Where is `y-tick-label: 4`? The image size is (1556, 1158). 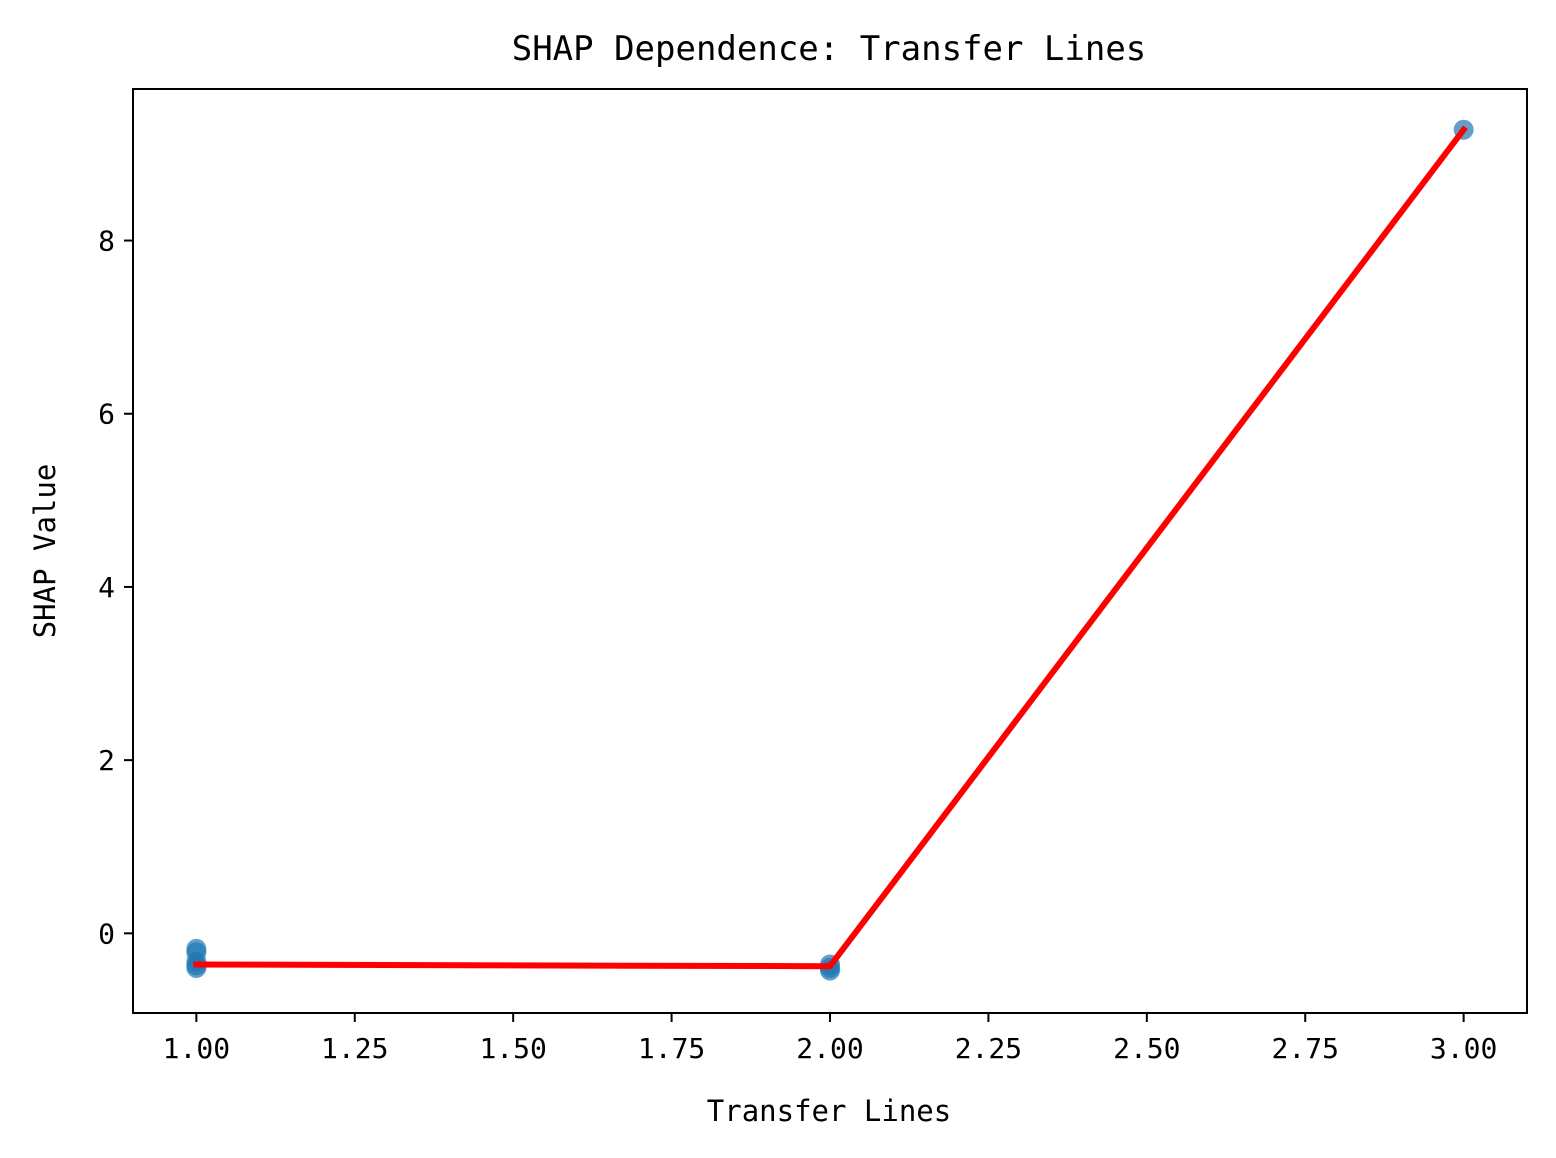 y-tick-label: 4 is located at coordinates (106, 587).